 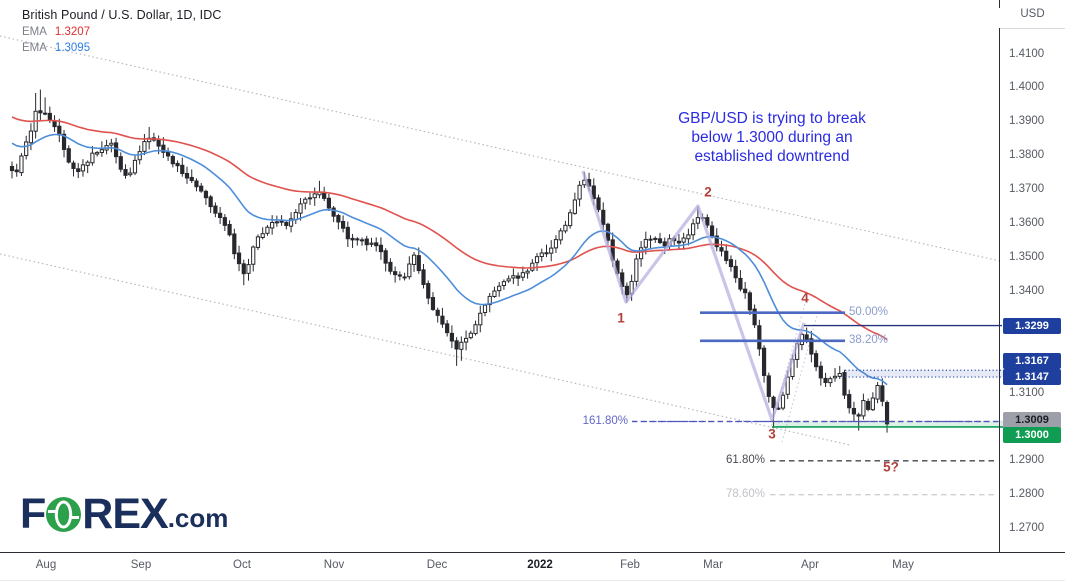 What do you see at coordinates (33, 514) in the screenshot?
I see `logo-letter-f: F` at bounding box center [33, 514].